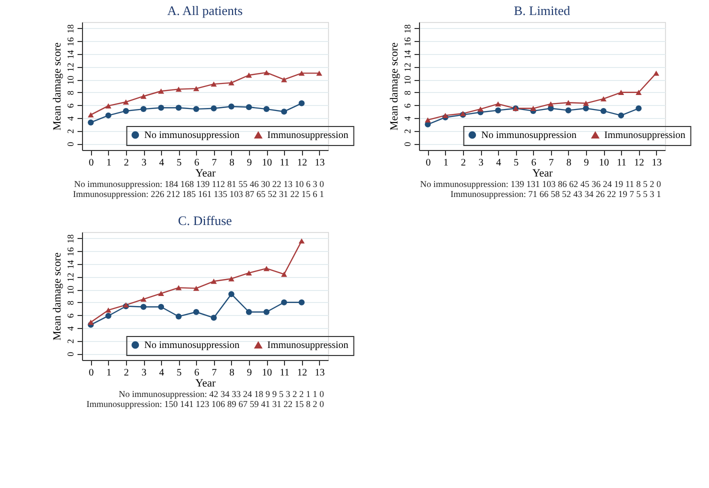  I want to click on text: Immunosuppression: 71 66 58 52 43 34 26 22 19 7 5 5 3 1, so click(555, 194).